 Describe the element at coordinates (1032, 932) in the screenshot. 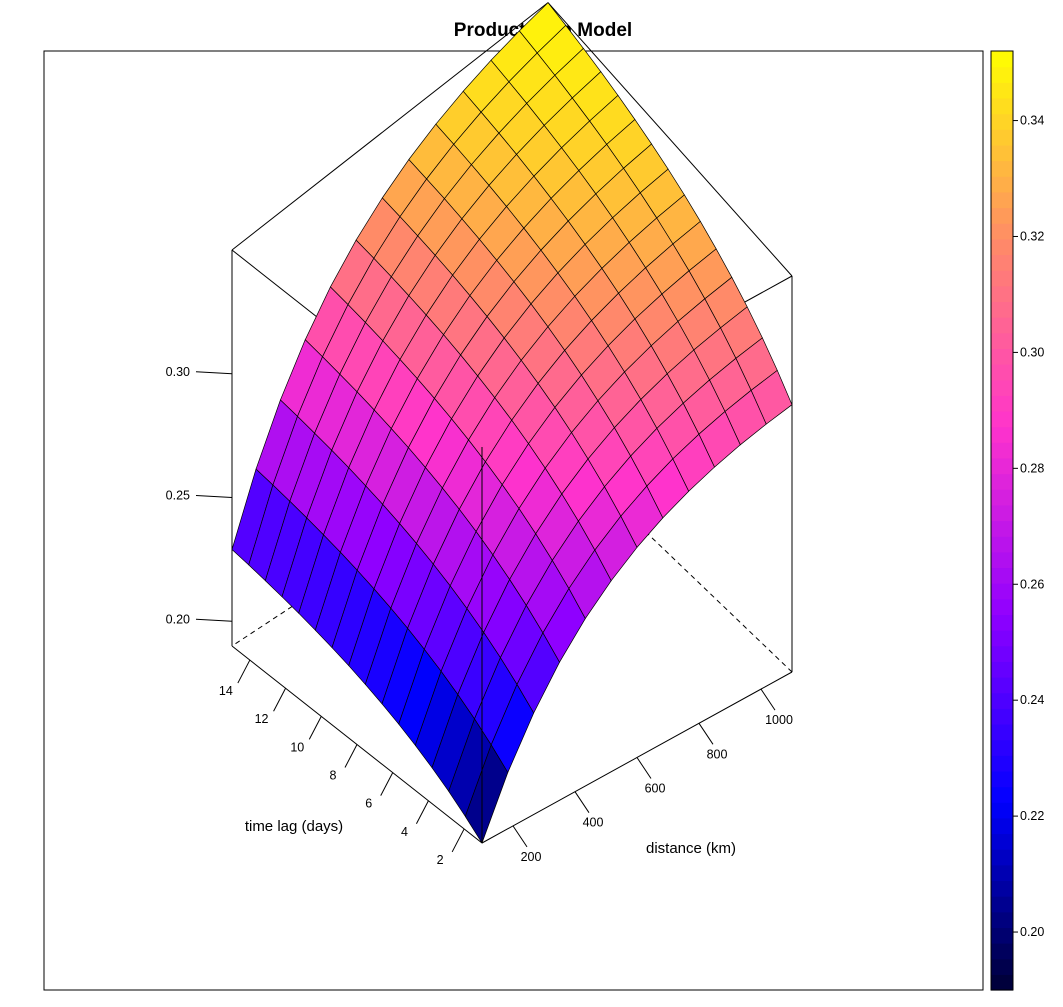

I see `color-key-tick-label: 0.20` at that location.